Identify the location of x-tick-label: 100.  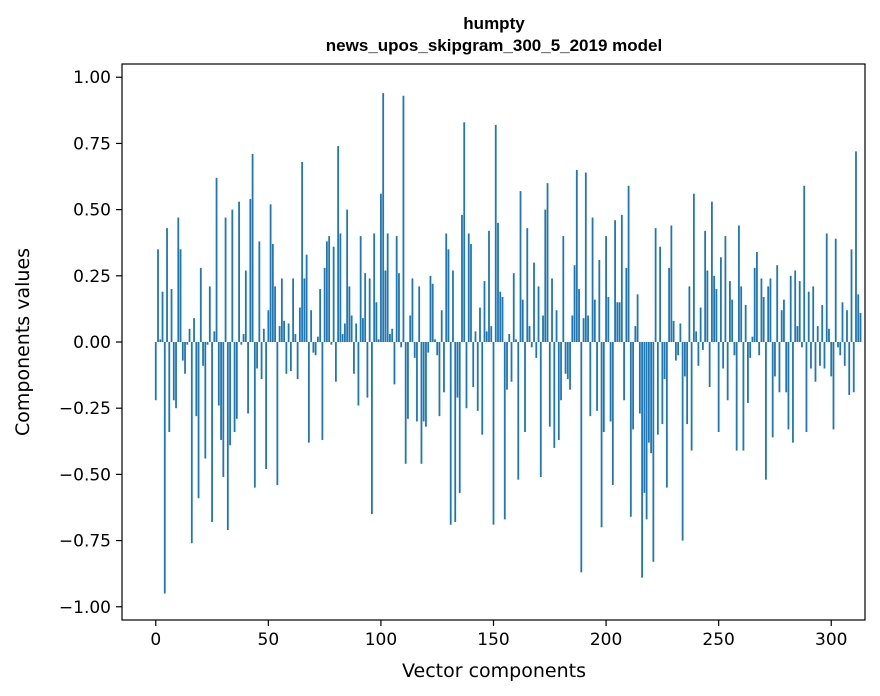
(381, 640).